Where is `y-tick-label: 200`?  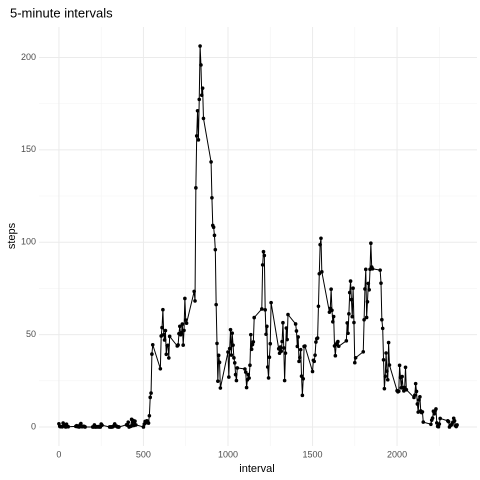
y-tick-label: 200 is located at coordinates (28, 57).